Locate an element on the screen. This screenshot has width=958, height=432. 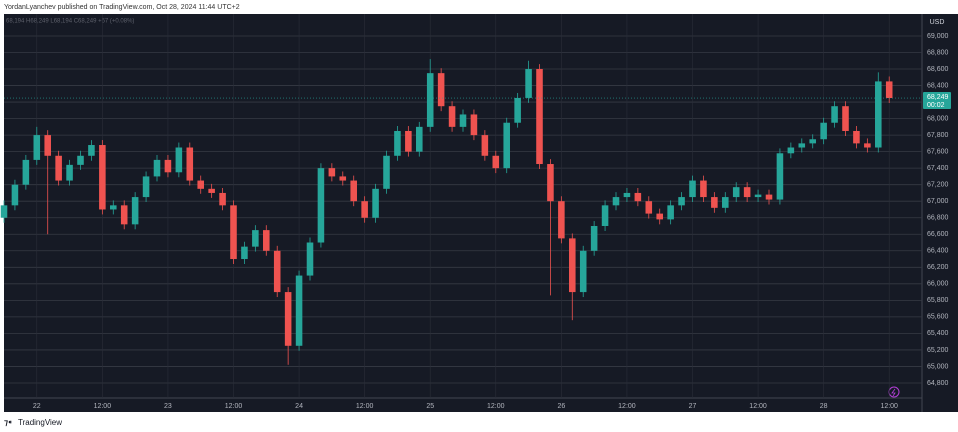
logo-mark: ⁊⁌ is located at coordinates (8, 422).